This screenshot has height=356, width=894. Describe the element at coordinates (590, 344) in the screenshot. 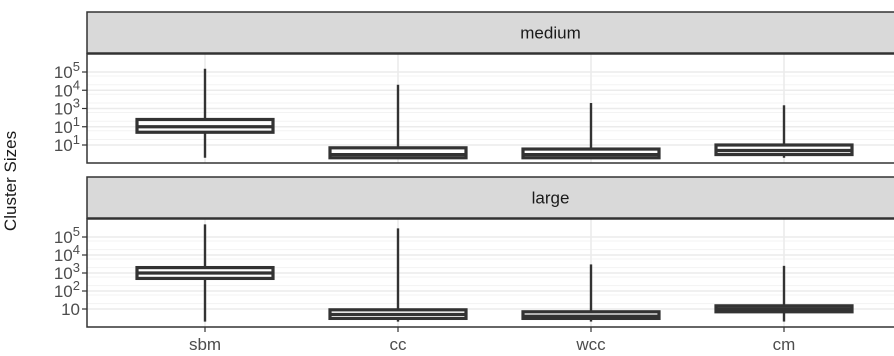

I see `x-tick-label: wcc` at that location.